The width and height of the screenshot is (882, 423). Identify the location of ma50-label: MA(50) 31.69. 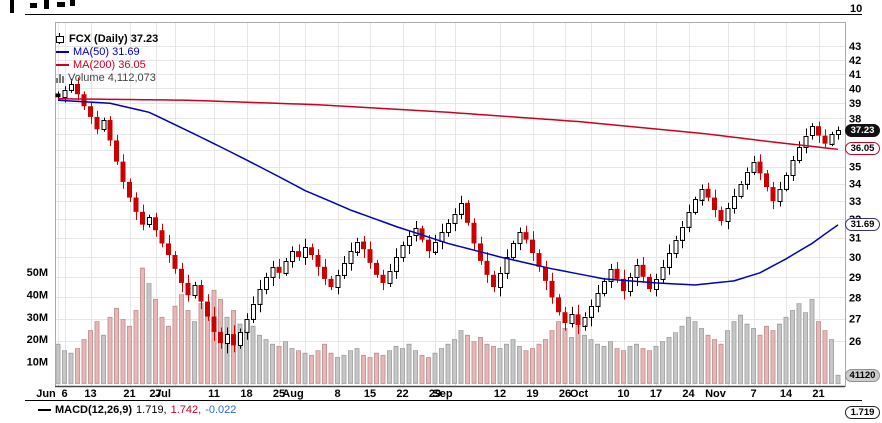
(106, 51).